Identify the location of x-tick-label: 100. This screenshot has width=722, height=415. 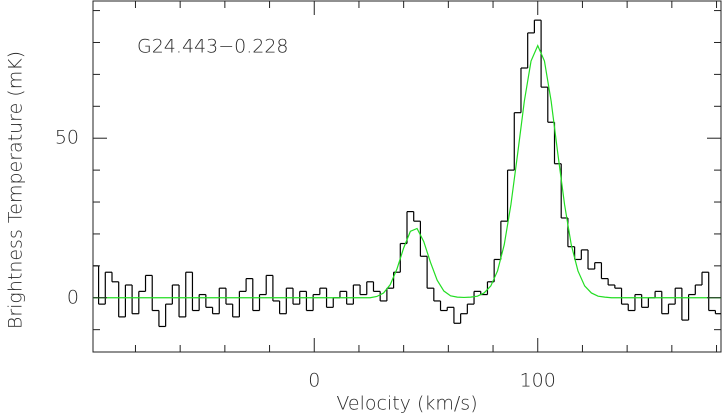
(538, 381).